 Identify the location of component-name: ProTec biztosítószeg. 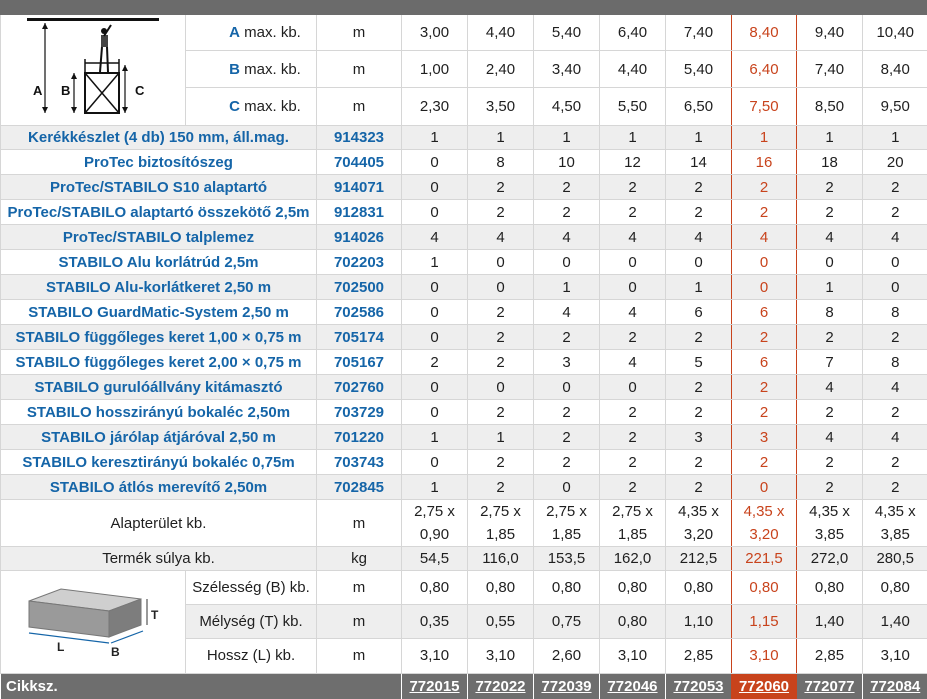
(159, 162).